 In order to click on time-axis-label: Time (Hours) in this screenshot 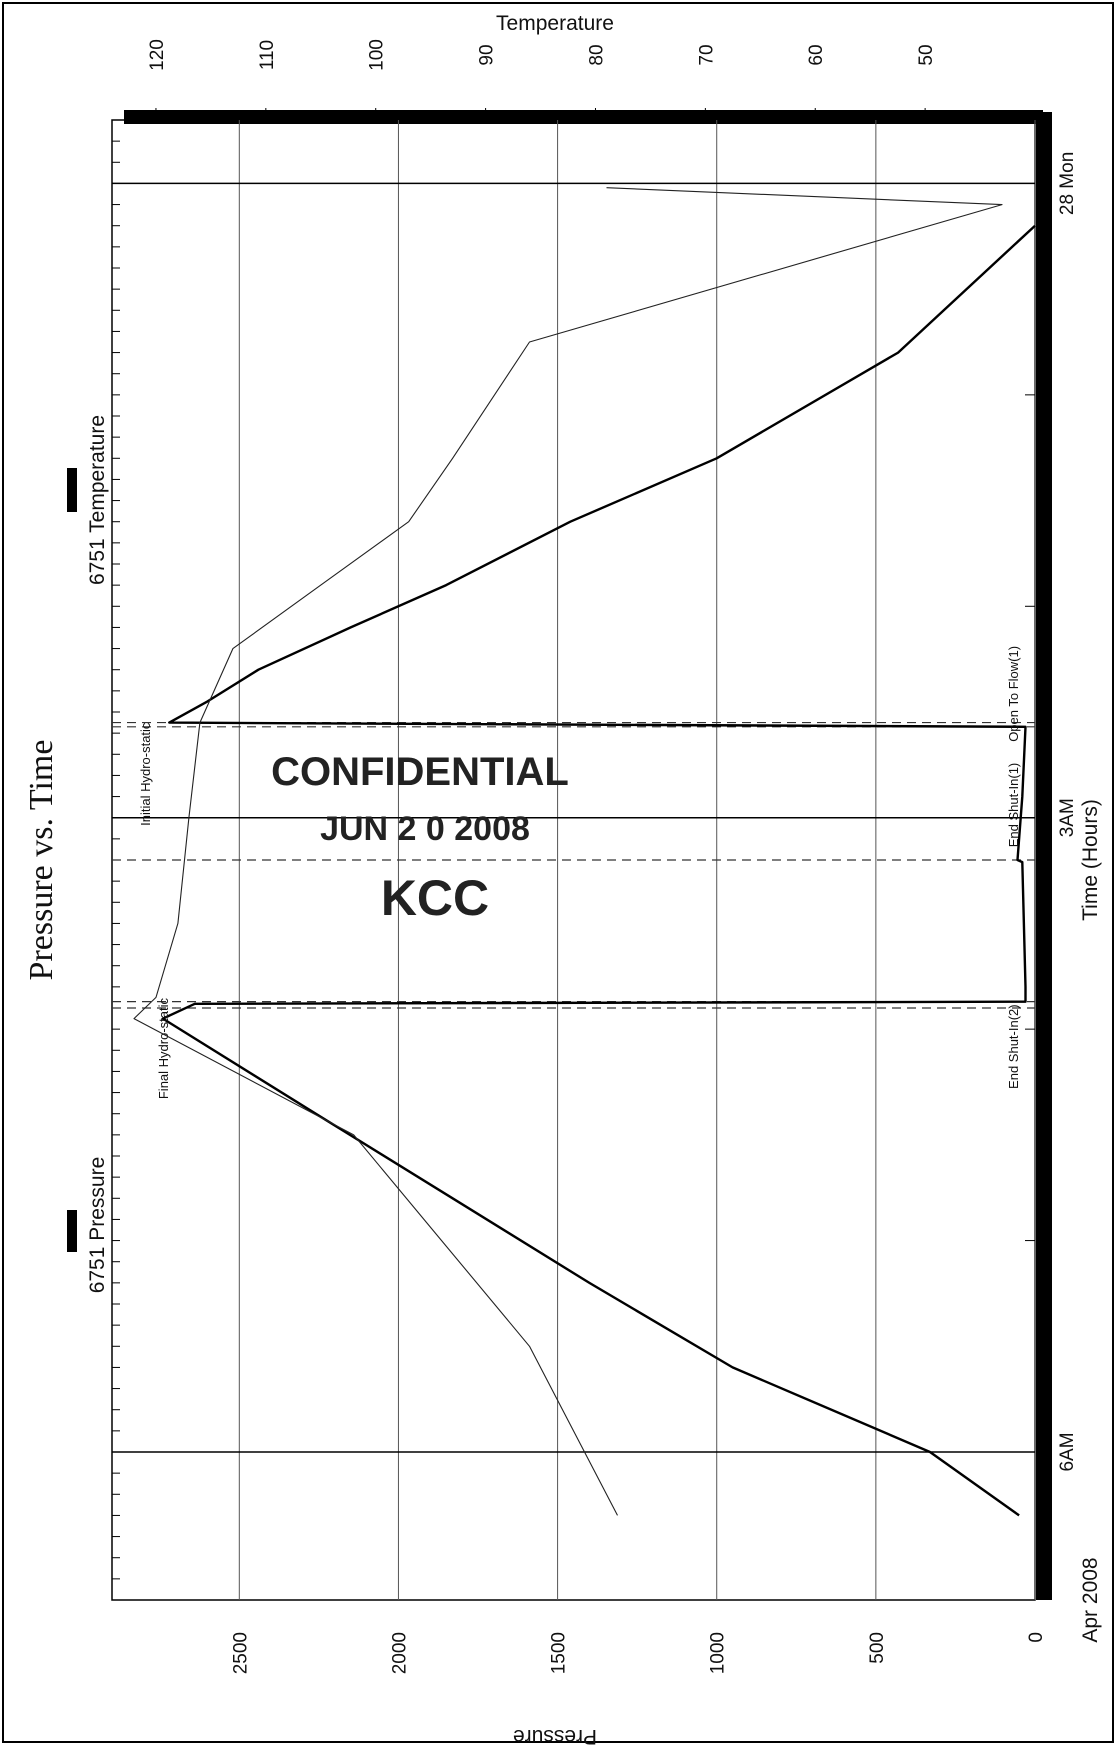, I will do `click(1090, 860)`.